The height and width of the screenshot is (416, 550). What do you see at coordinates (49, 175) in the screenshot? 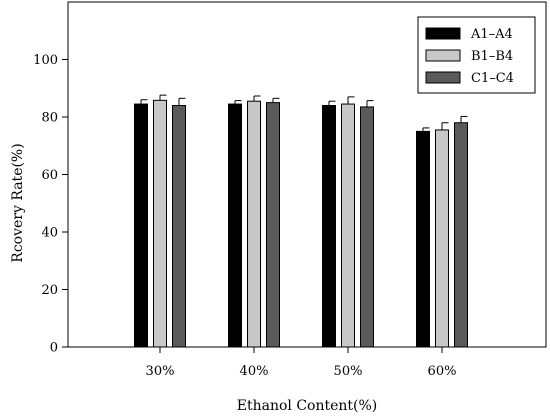
I see `y-tick-label: 60` at bounding box center [49, 175].